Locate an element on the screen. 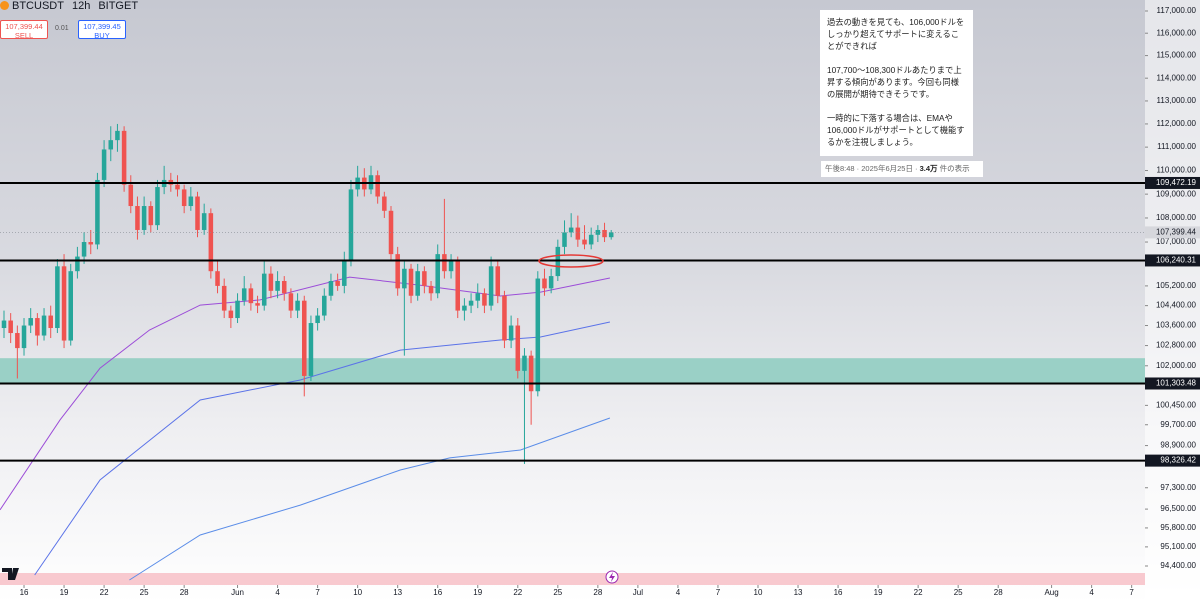 The height and width of the screenshot is (603, 1200). session-strip is located at coordinates (572, 579).